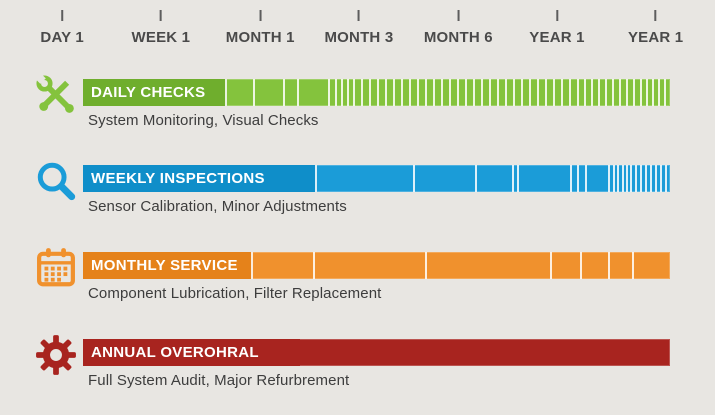  What do you see at coordinates (62, 37) in the screenshot?
I see `axis-tick-label: DAY 1` at bounding box center [62, 37].